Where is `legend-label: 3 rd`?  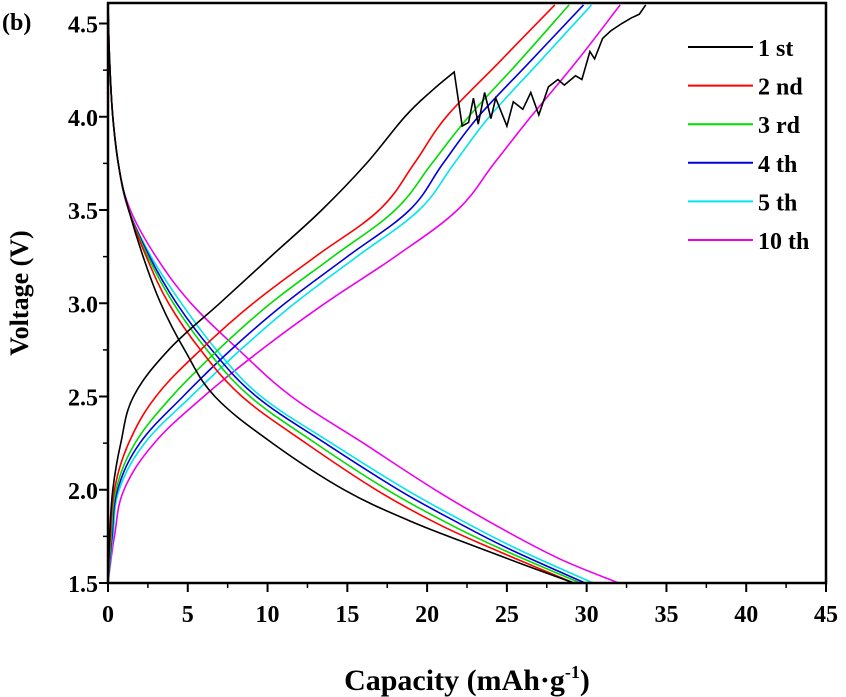
legend-label: 3 rd is located at coordinates (779, 126).